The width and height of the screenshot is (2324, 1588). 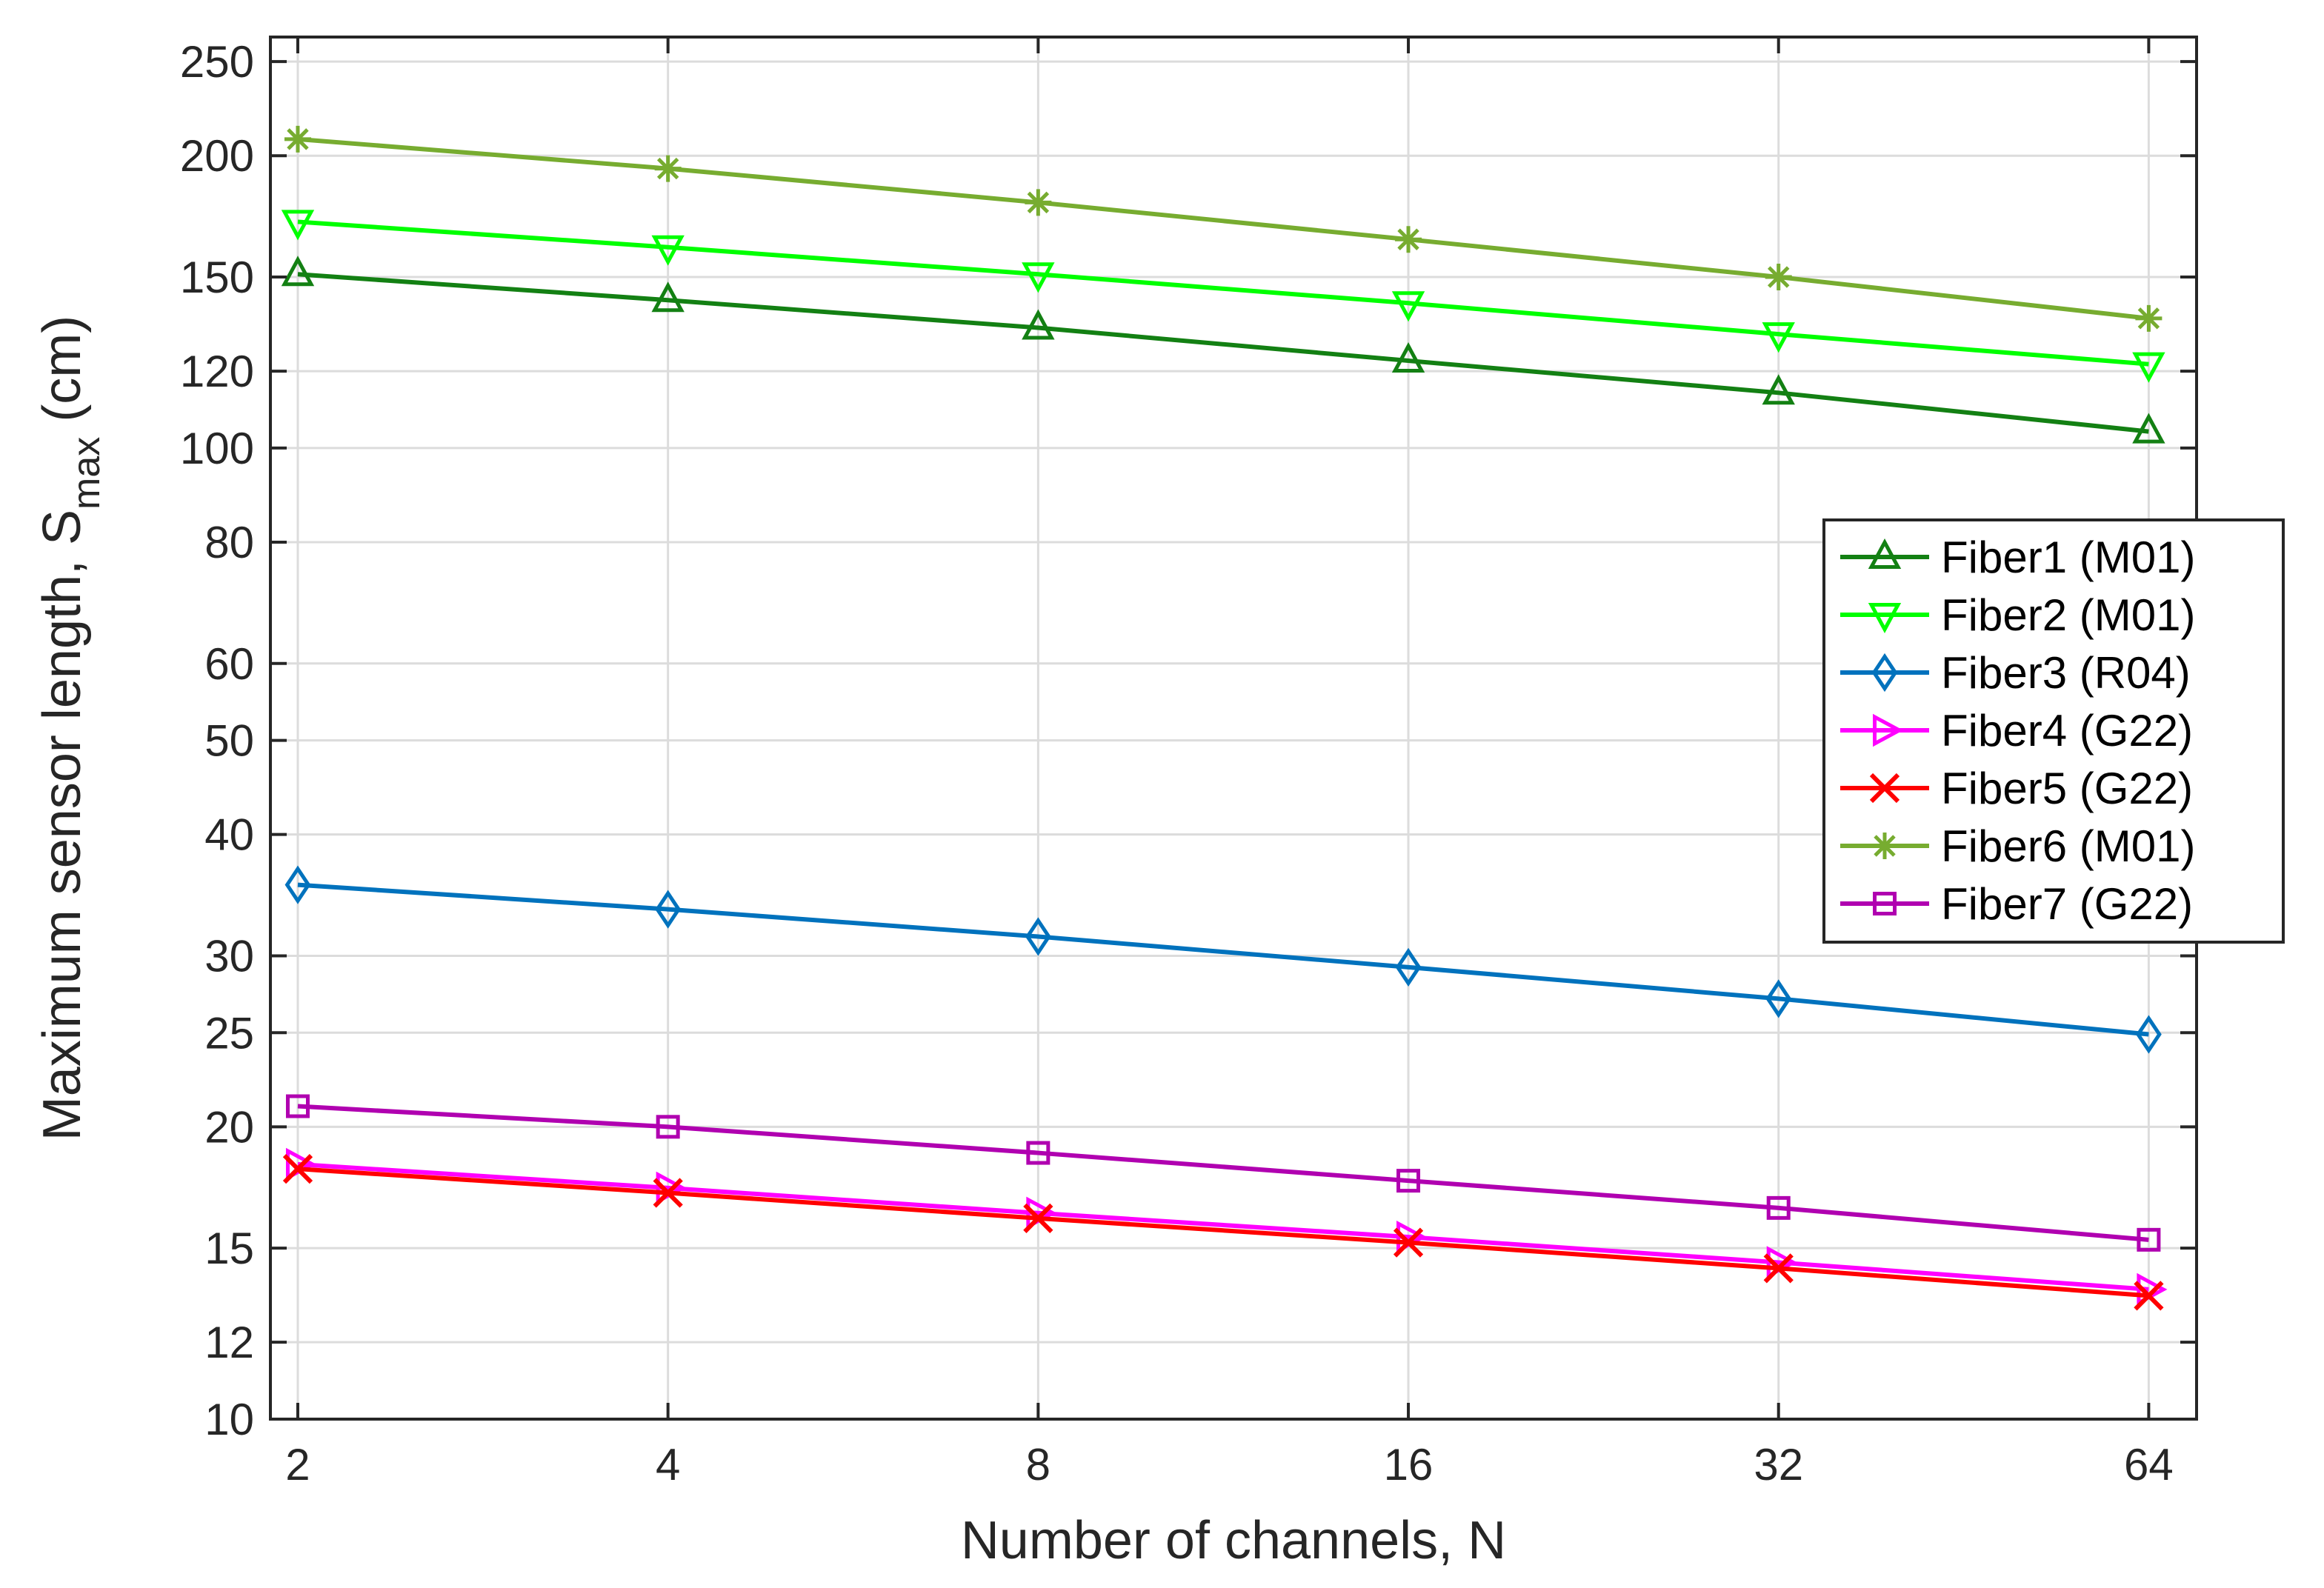 I want to click on y-tick-label: 30, so click(x=229, y=956).